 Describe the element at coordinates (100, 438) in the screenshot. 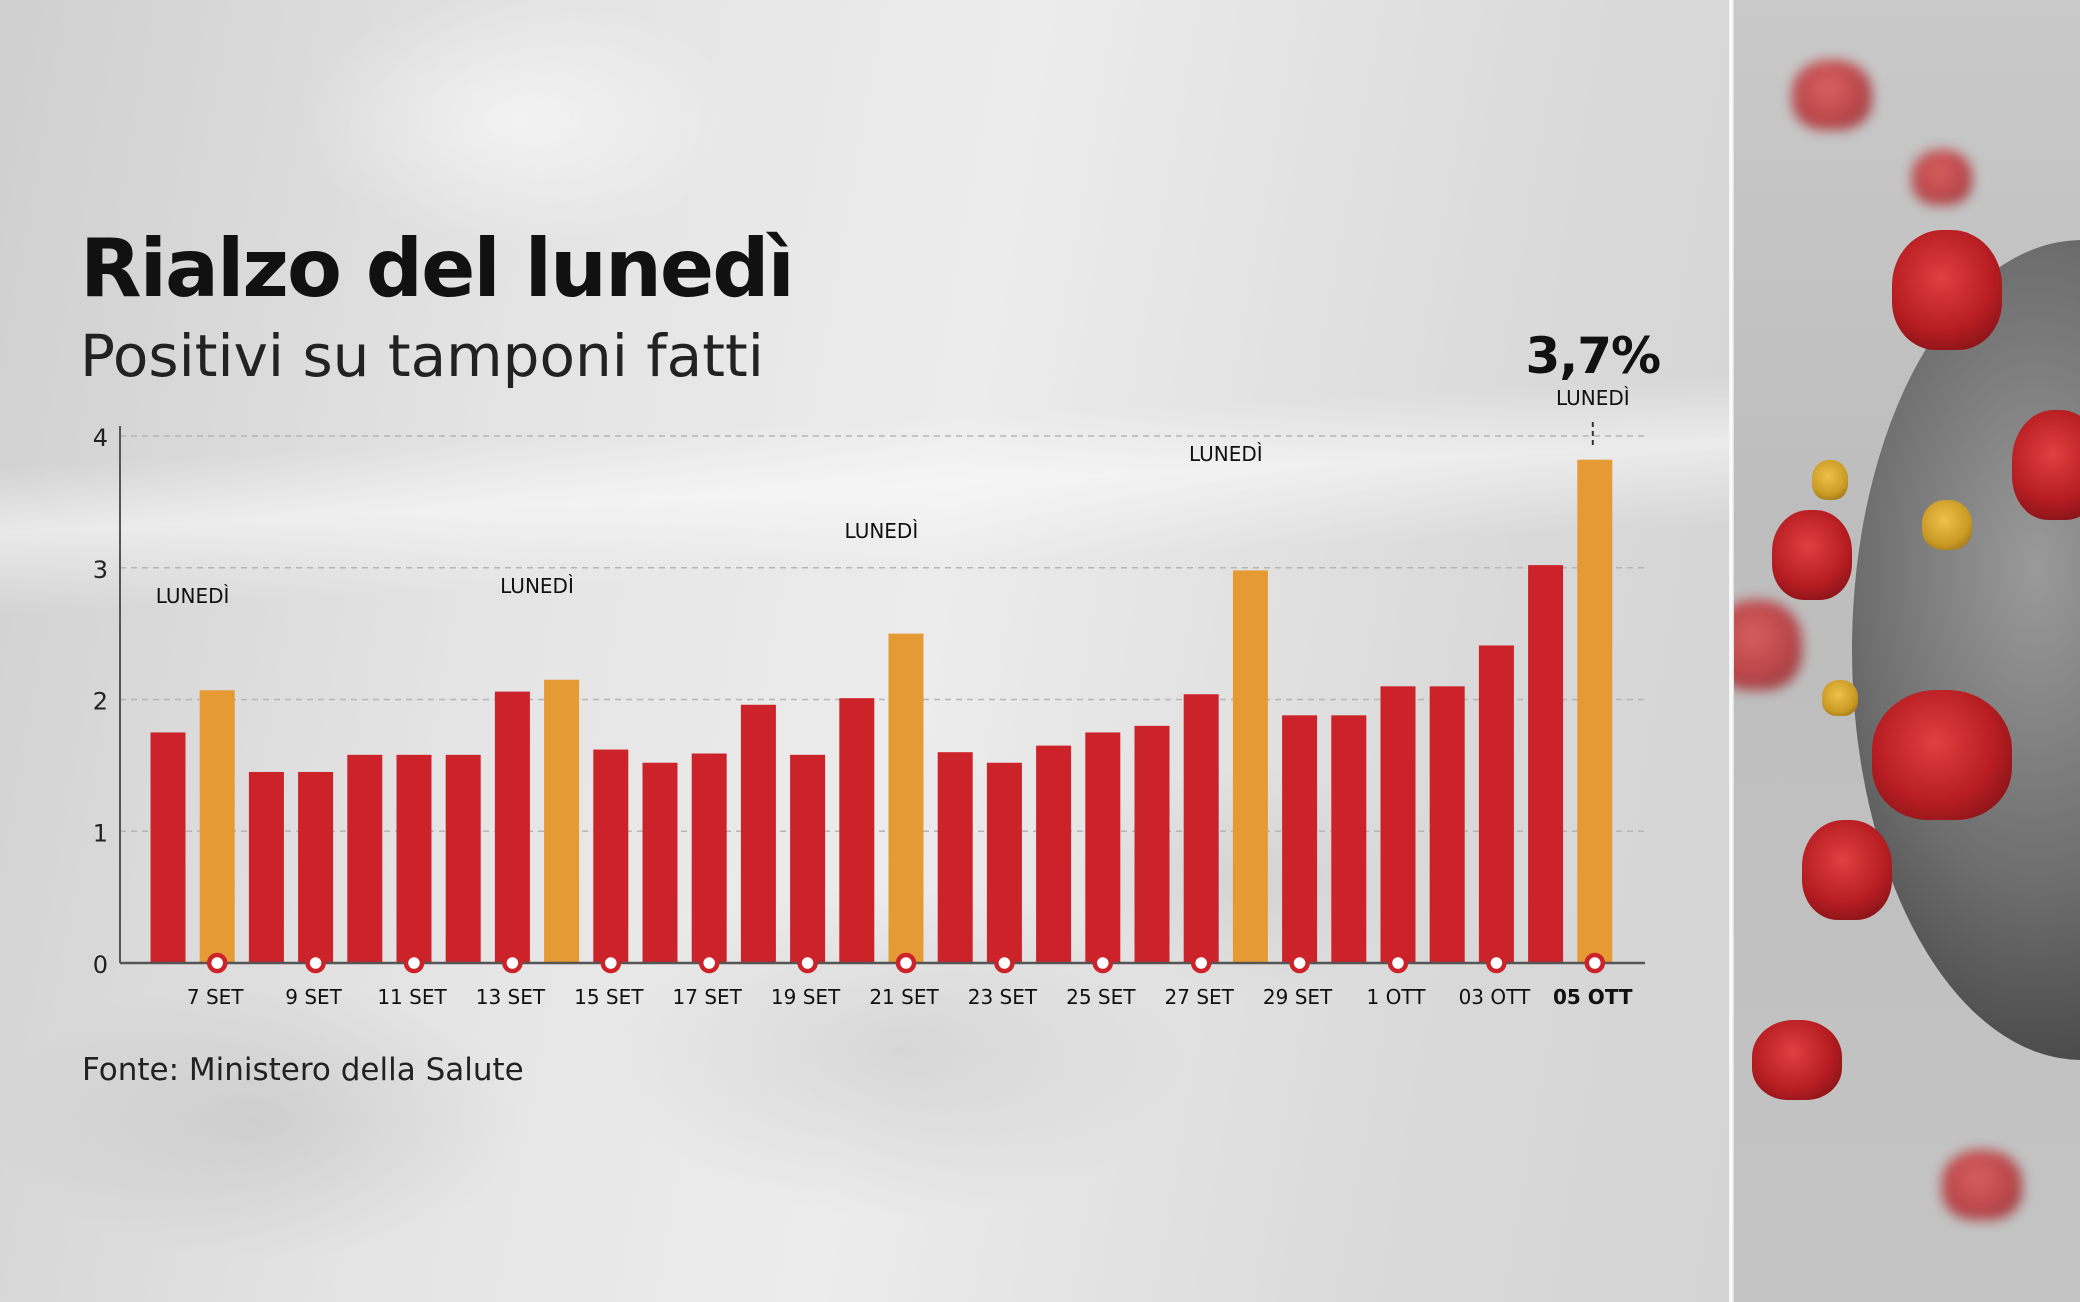

I see `y-tick-label: 4` at that location.